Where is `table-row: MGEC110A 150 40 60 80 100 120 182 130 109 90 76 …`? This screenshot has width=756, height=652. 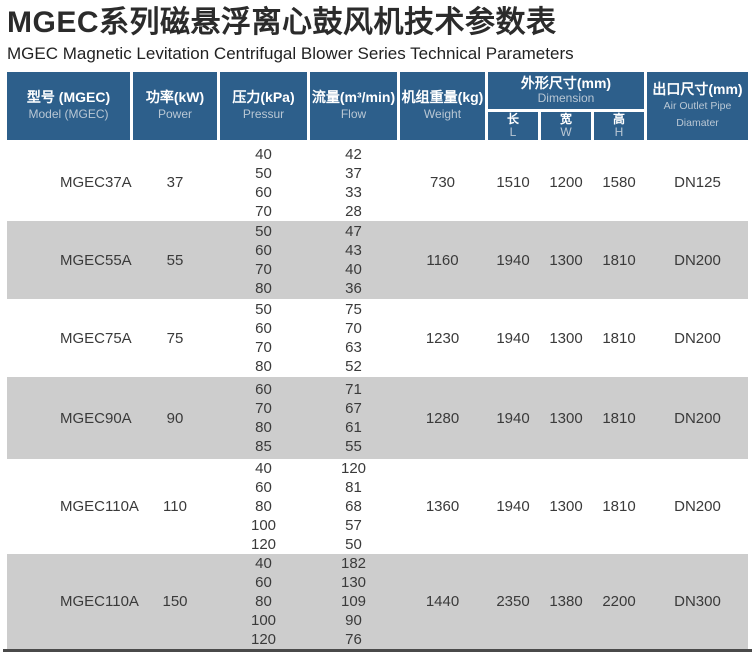 table-row: MGEC110A 150 40 60 80 100 120 182 130 109 90 76 … is located at coordinates (377, 601).